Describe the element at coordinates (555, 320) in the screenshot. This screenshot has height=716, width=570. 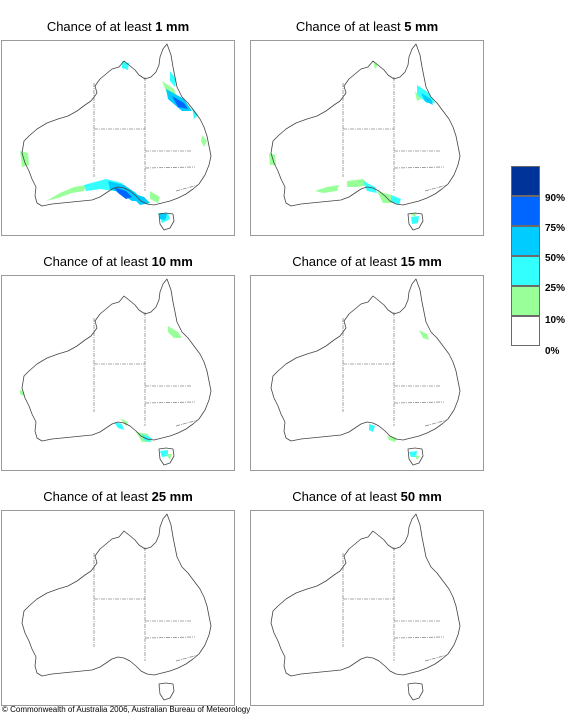
I see `legend-label: 10%` at that location.